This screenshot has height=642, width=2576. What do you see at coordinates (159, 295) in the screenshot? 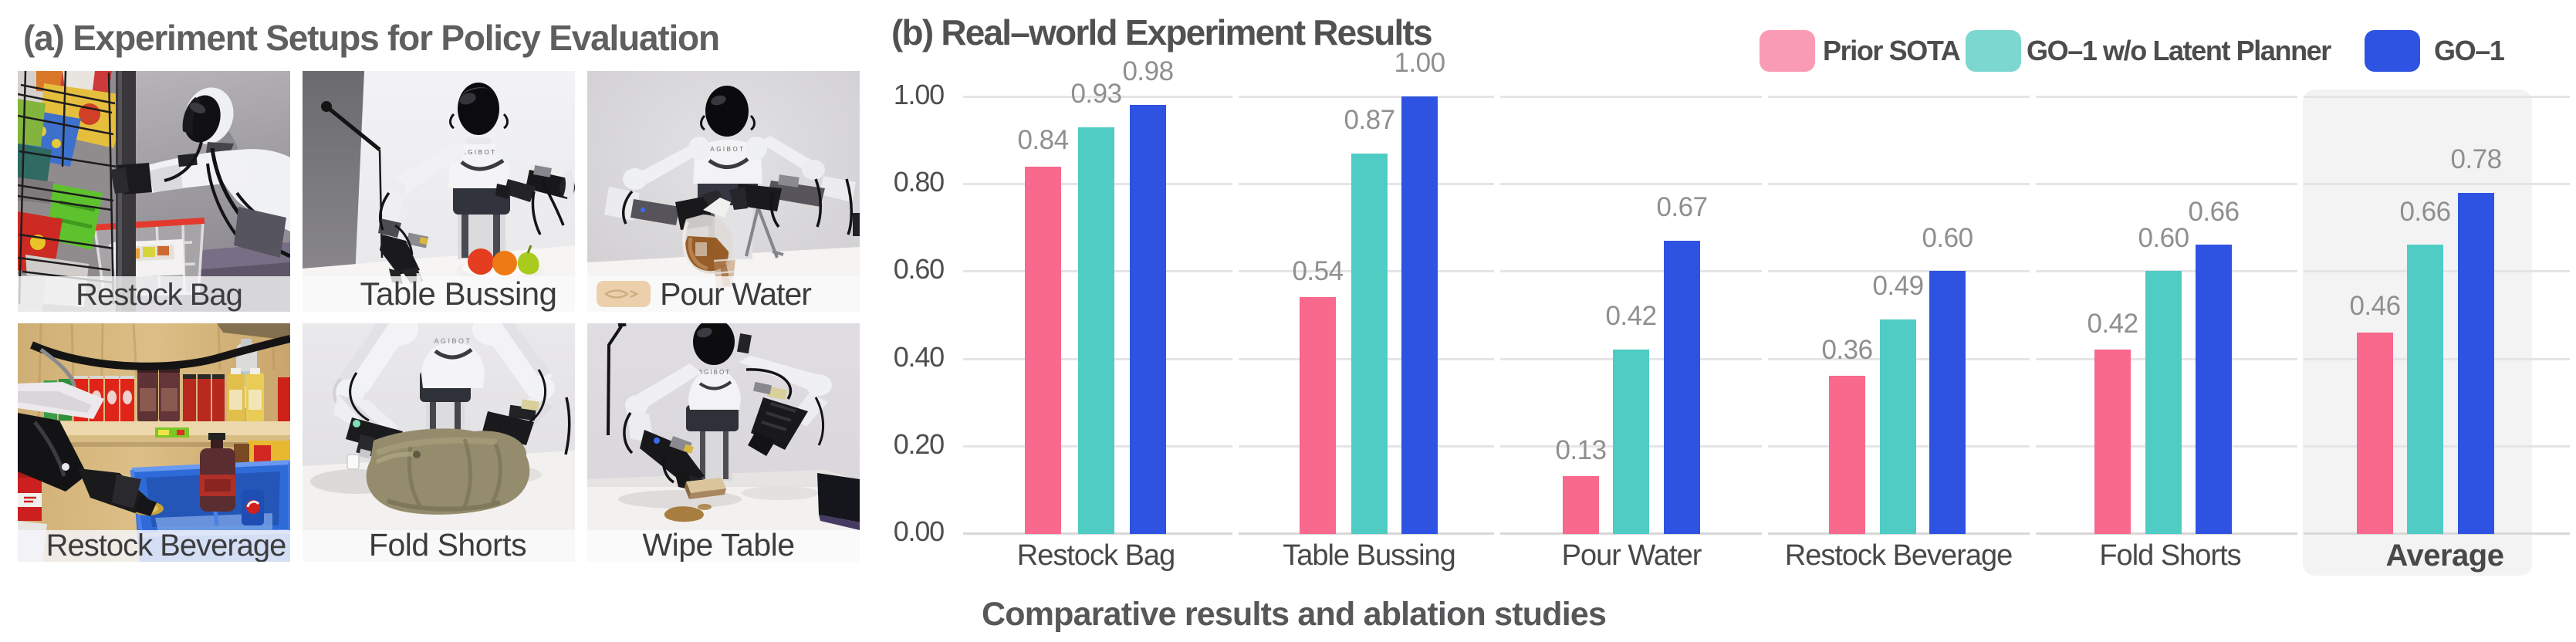
I see `svg-text: Restock Bag` at bounding box center [159, 295].